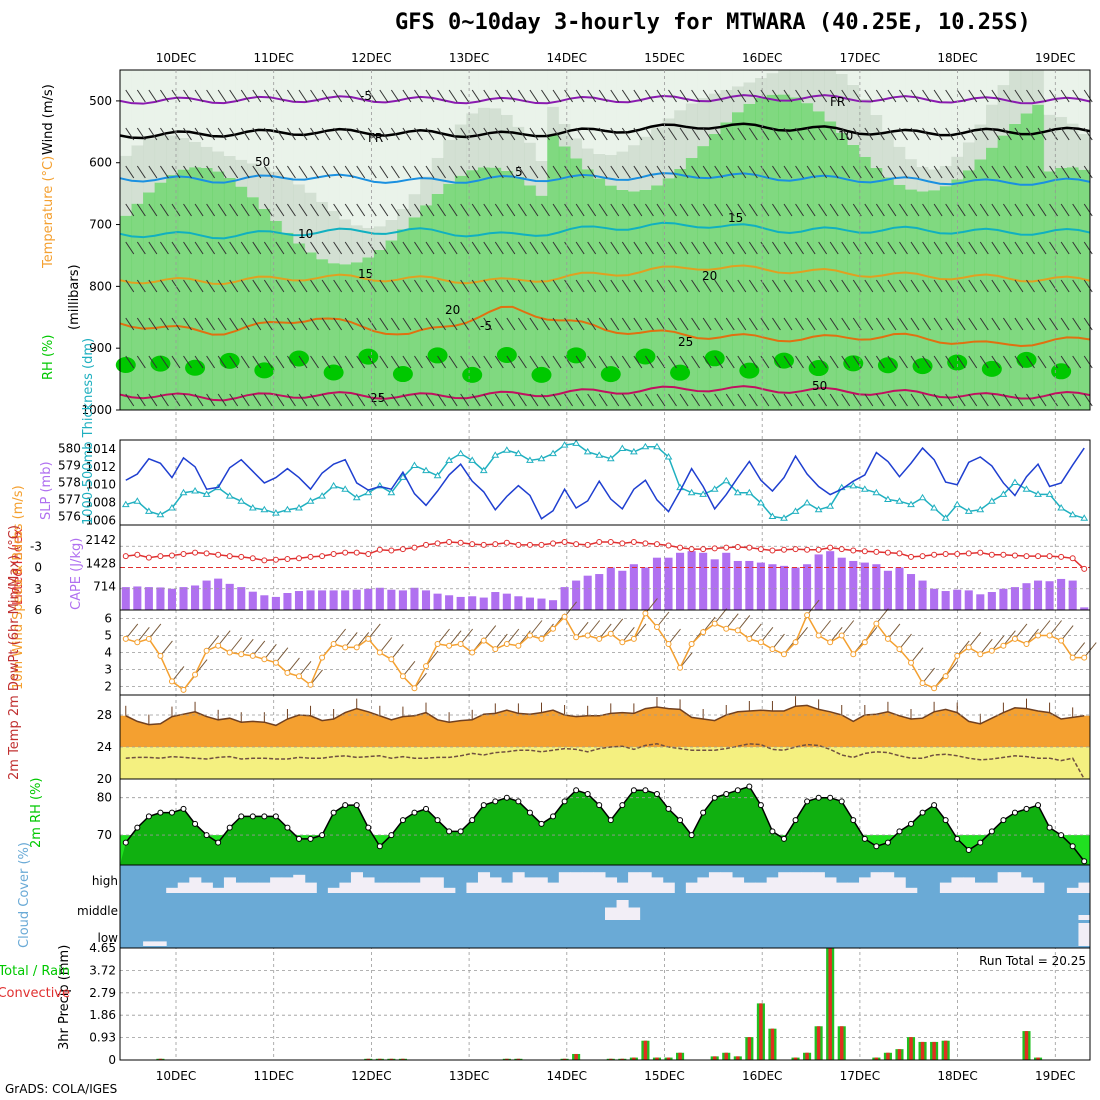 The width and height of the screenshot is (1100, 1100). Describe the element at coordinates (14, 652) in the screenshot. I see `temp-axis-label: 2m Temp 2m DewPt (6hr Min/Max) (°C)` at that location.